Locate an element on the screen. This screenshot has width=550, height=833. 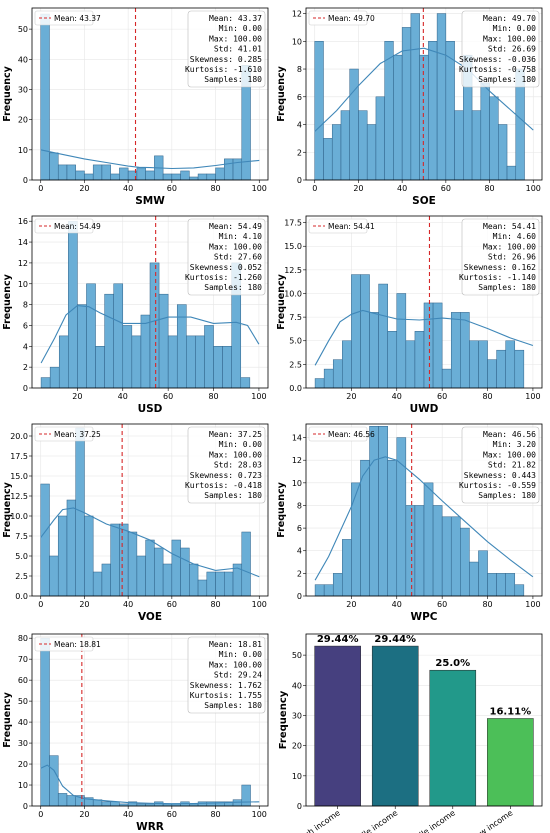
y-tick-label: 10.0 is located at coordinates (19, 516).